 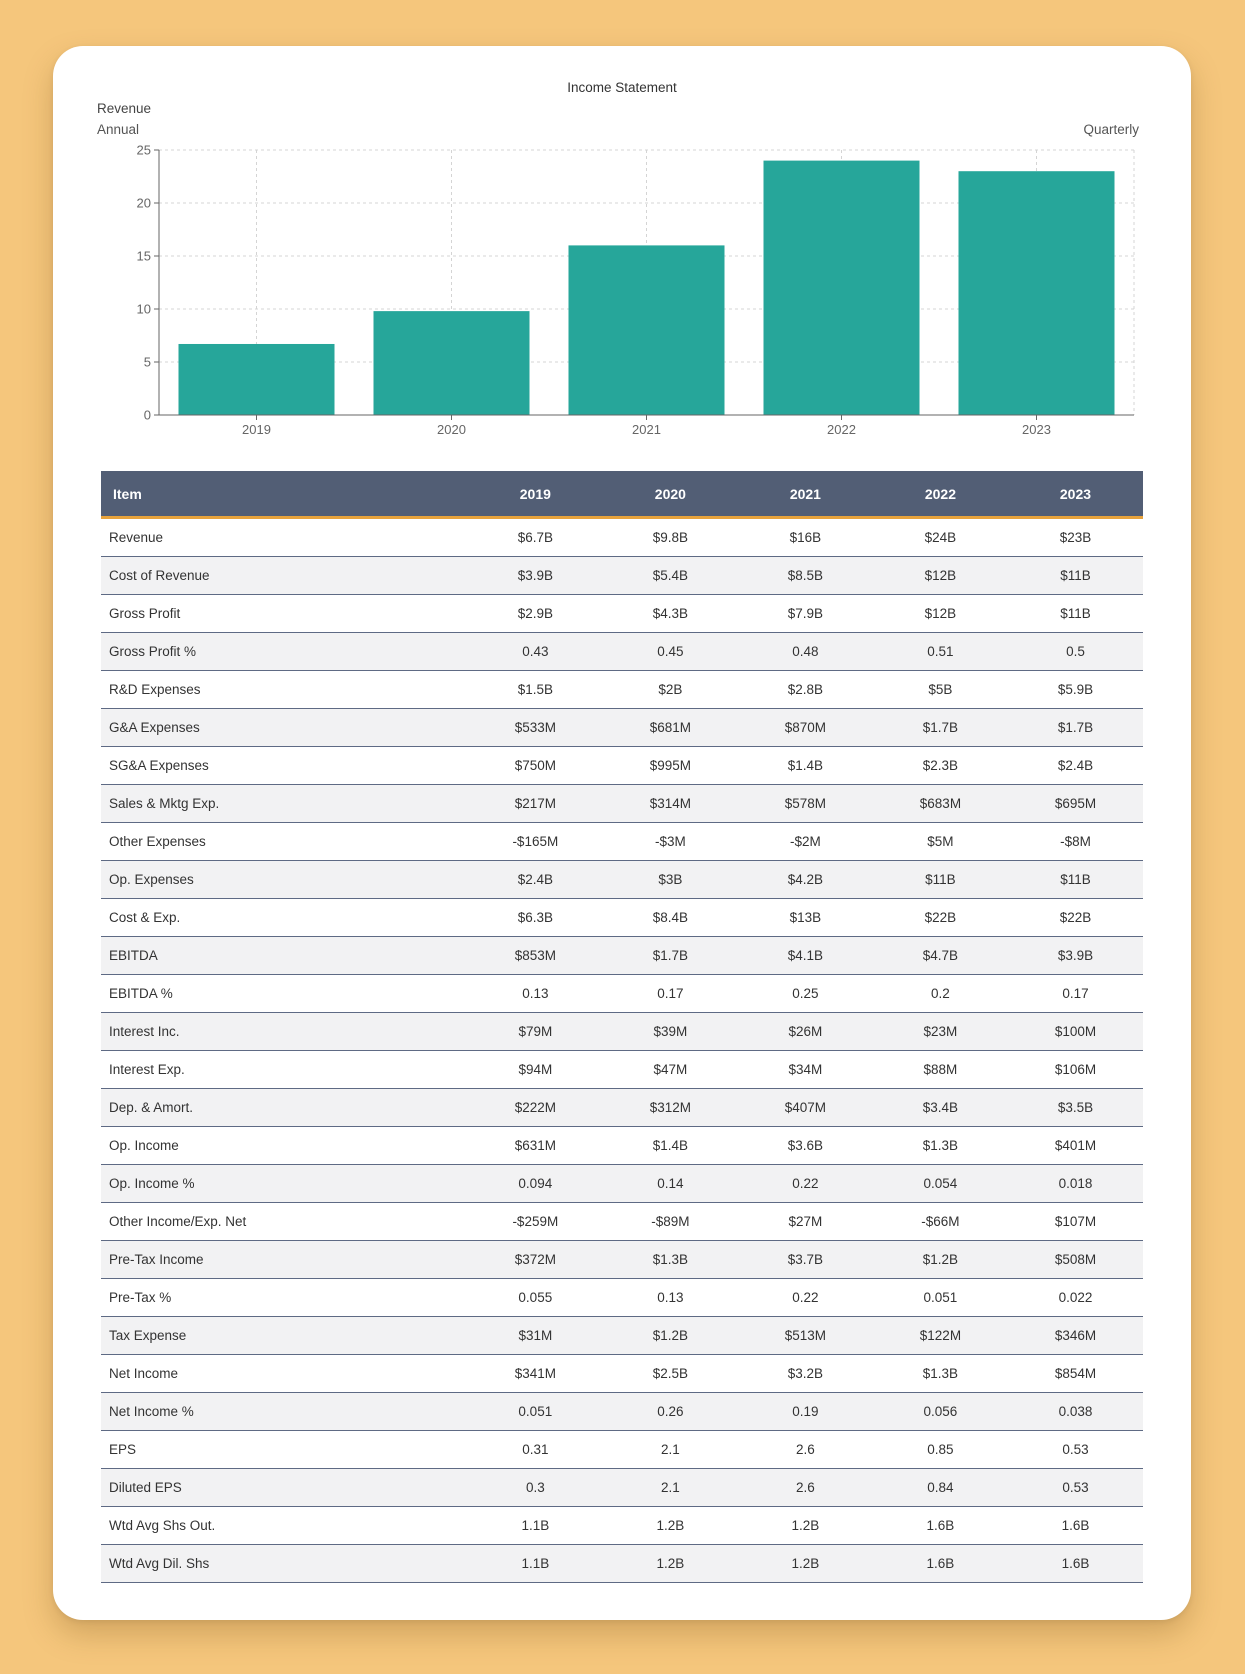 I want to click on table-row: Op. Income $631M $1.4B $3.6B $1.3B $401M, so click(x=622, y=1145).